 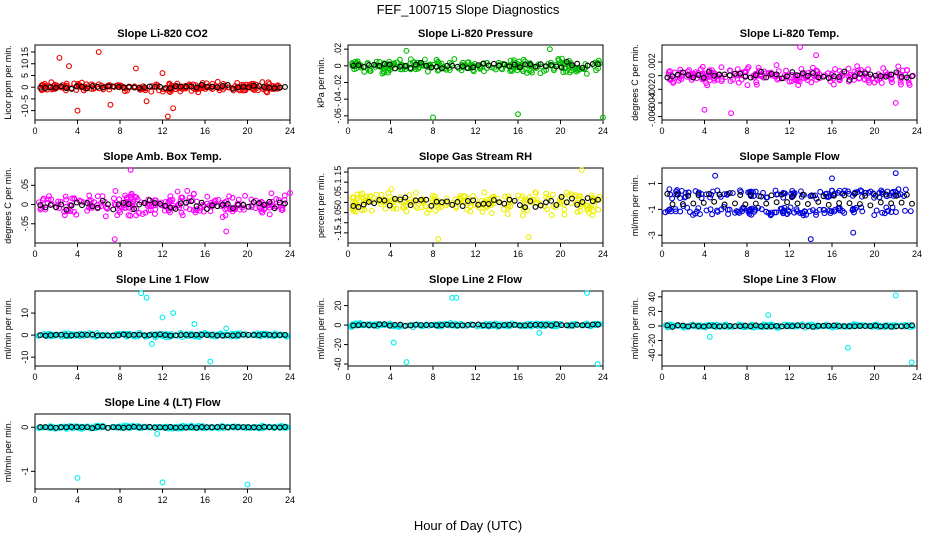 What do you see at coordinates (432, 254) in the screenshot?
I see `x-tick-label: 8` at bounding box center [432, 254].